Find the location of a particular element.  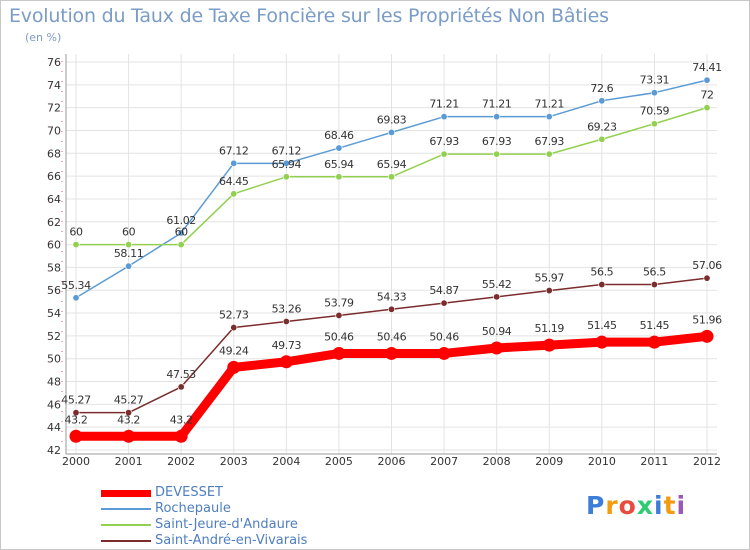

data-label: 60 is located at coordinates (182, 232).